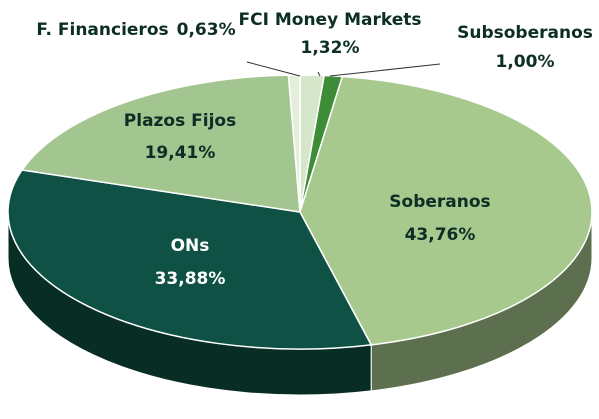  Describe the element at coordinates (180, 121) in the screenshot. I see `category-label: Plazos Fijos` at that location.